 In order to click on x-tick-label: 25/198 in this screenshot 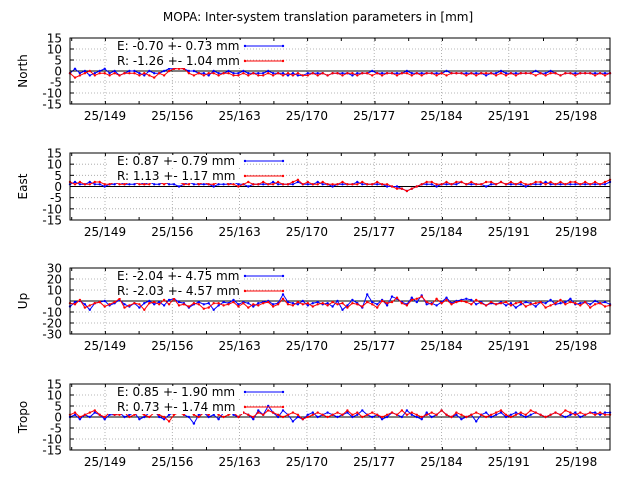, I will do `click(576, 232)`.